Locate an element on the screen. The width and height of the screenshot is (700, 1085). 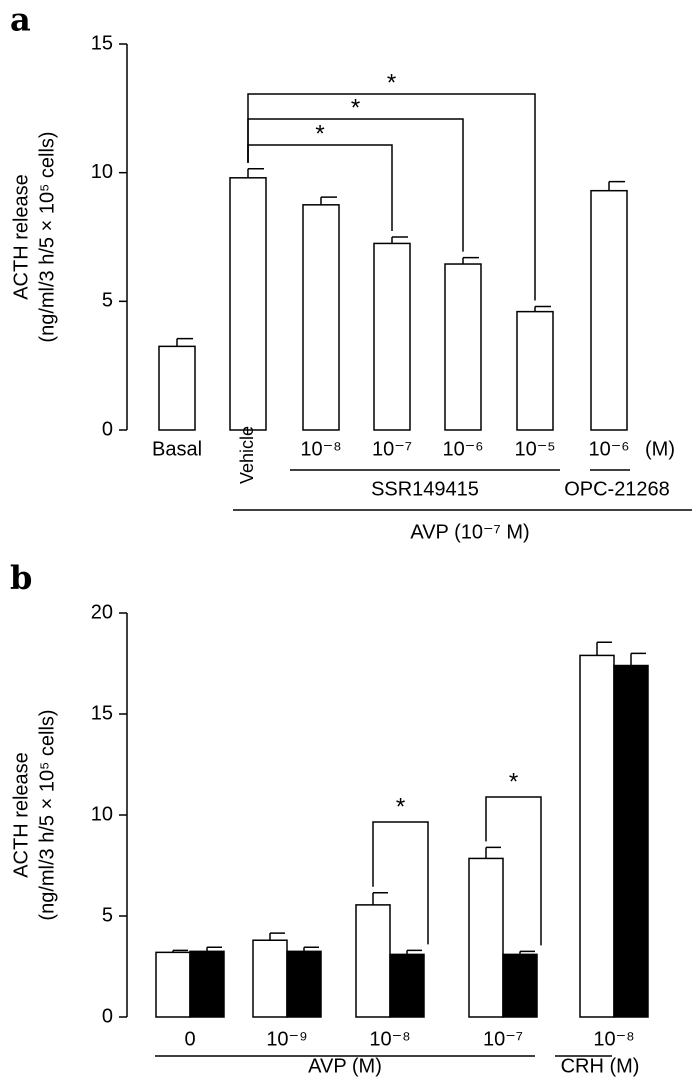
x-tick-label: Basal is located at coordinates (177, 449).